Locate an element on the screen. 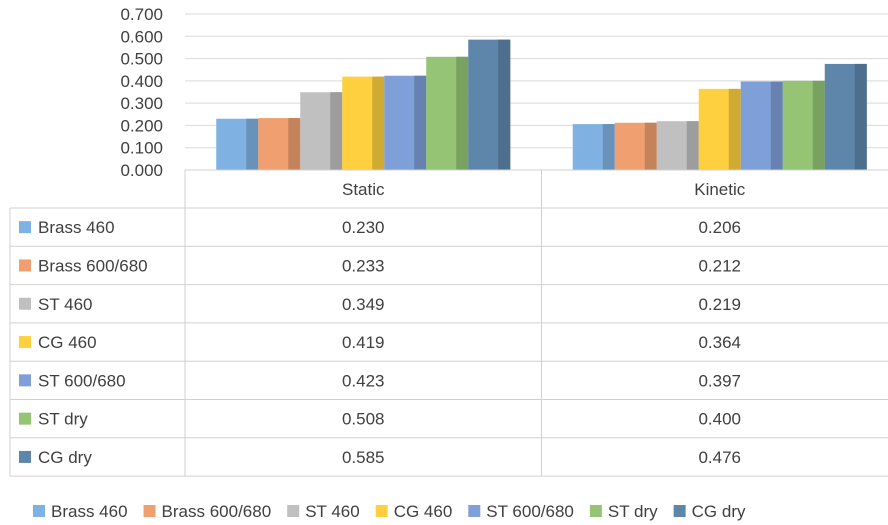 This screenshot has height=525, width=888. legend-entry: CG 460 is located at coordinates (423, 511).